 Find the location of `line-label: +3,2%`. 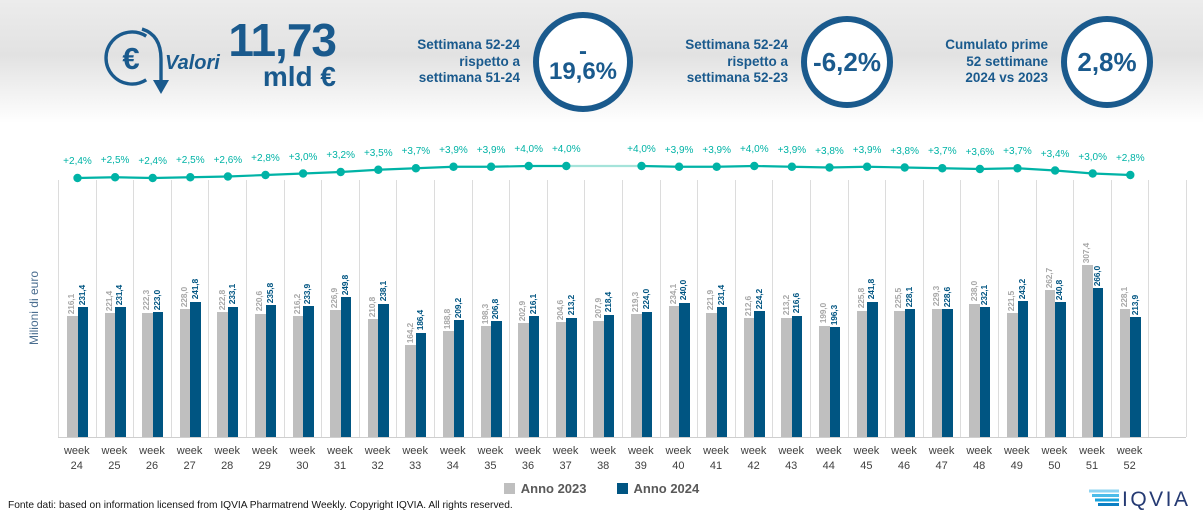

line-label: +3,2% is located at coordinates (340, 155).